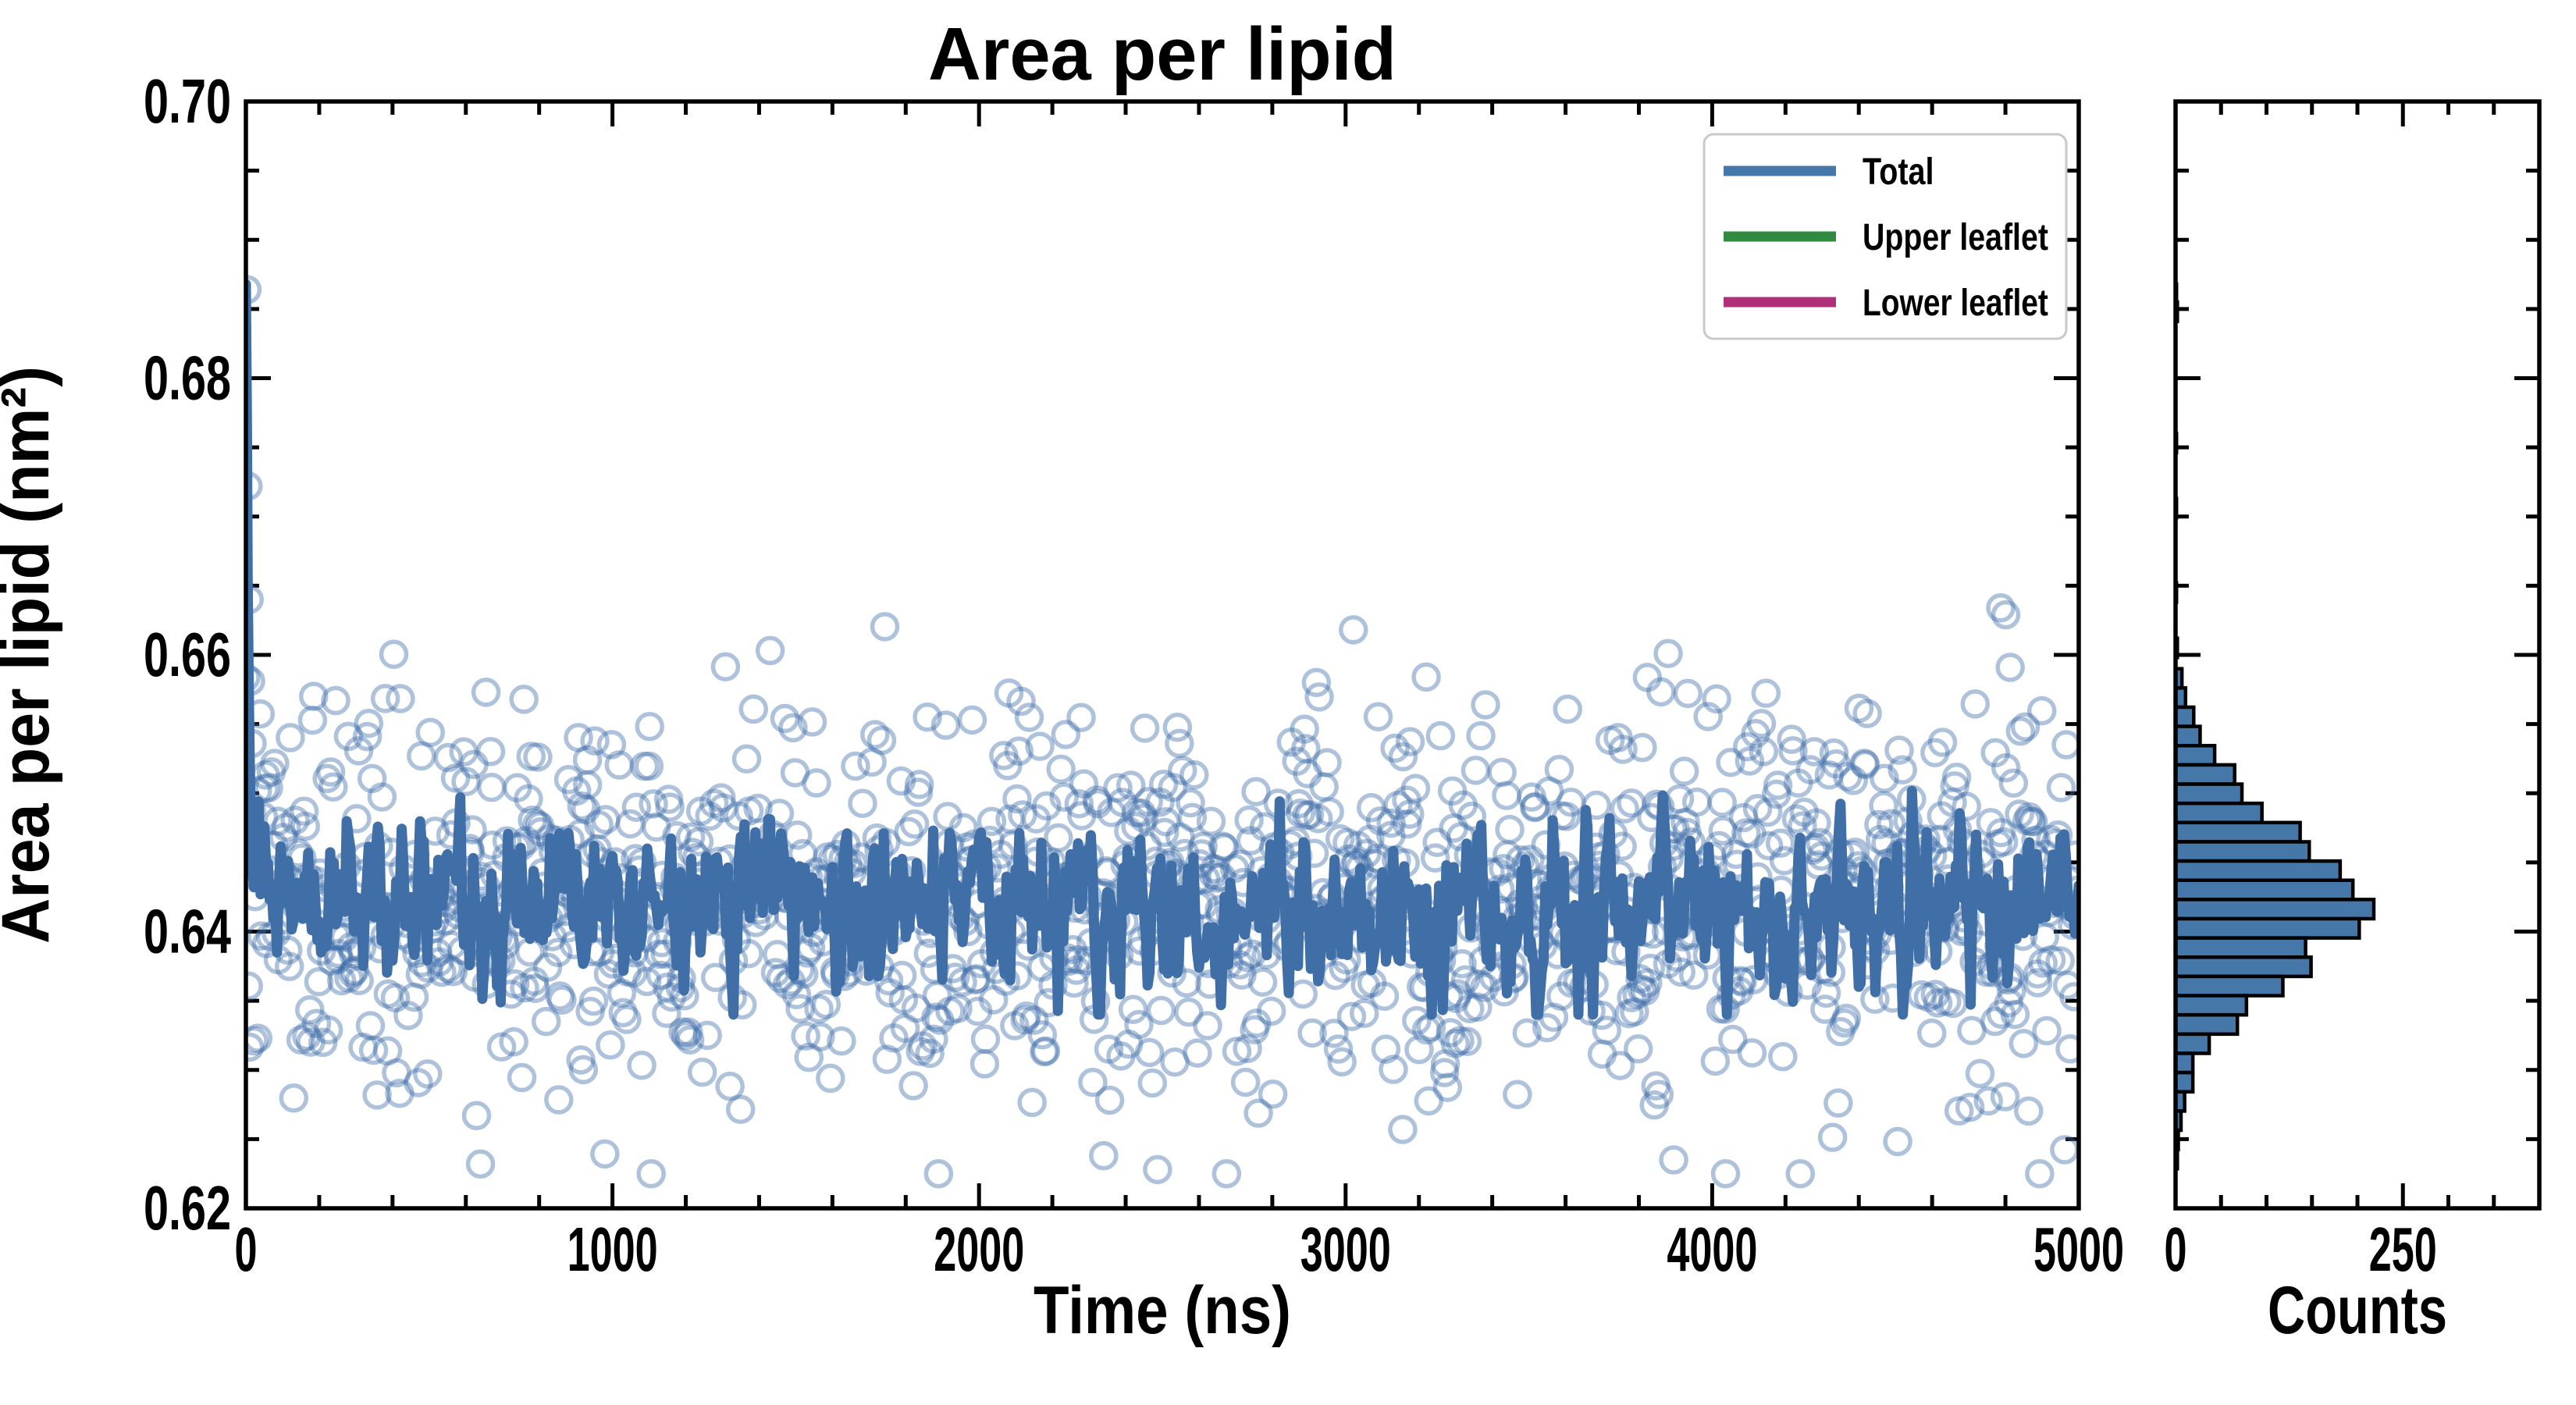 The width and height of the screenshot is (2576, 1405). Describe the element at coordinates (2356, 655) in the screenshot. I see `hist-ticks` at that location.